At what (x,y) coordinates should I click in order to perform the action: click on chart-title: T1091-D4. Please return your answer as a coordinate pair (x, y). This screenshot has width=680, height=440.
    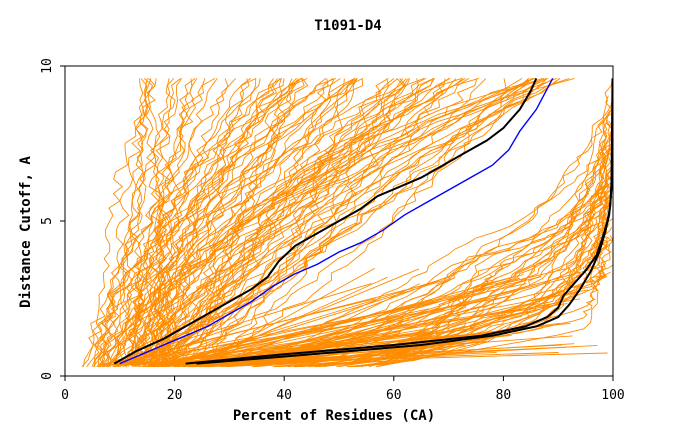
    Looking at the image, I should click on (347, 26).